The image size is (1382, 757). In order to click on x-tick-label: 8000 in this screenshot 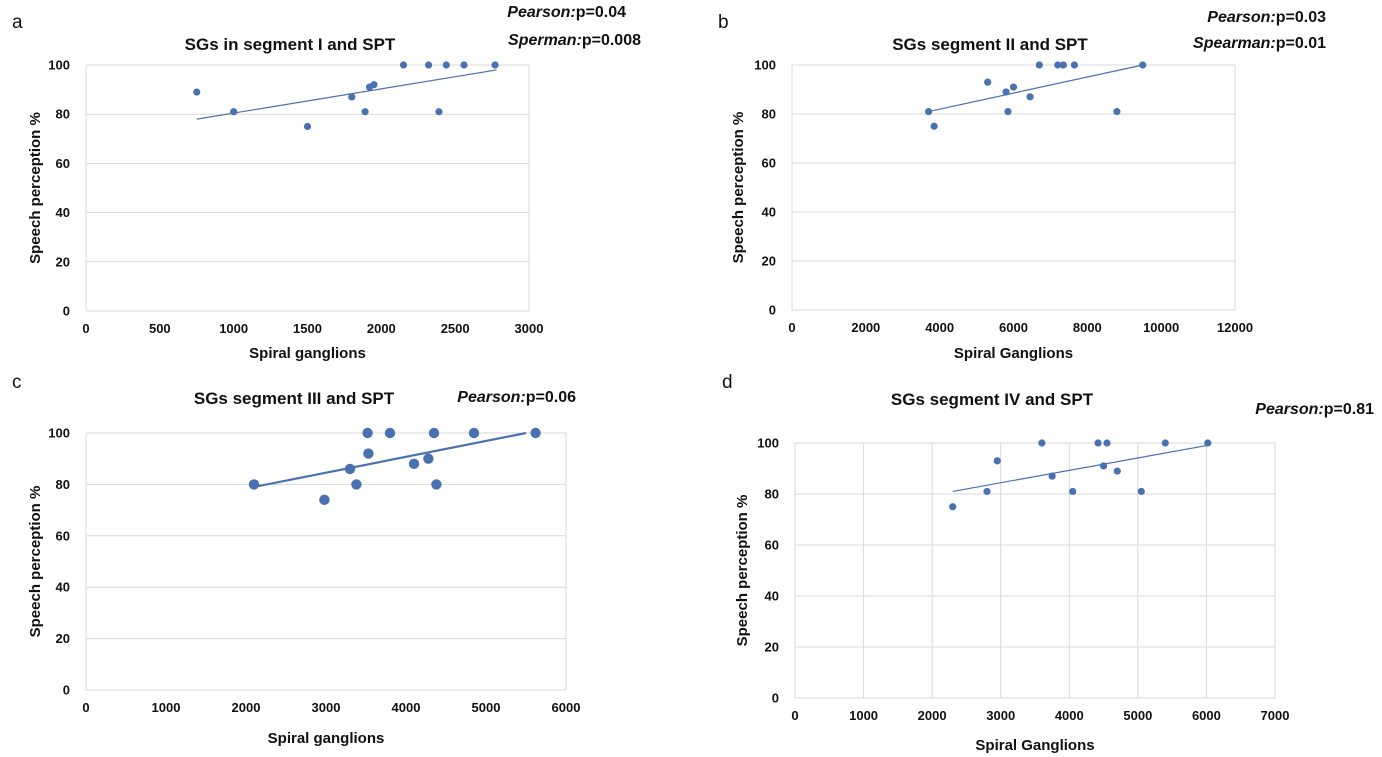, I will do `click(1087, 327)`.